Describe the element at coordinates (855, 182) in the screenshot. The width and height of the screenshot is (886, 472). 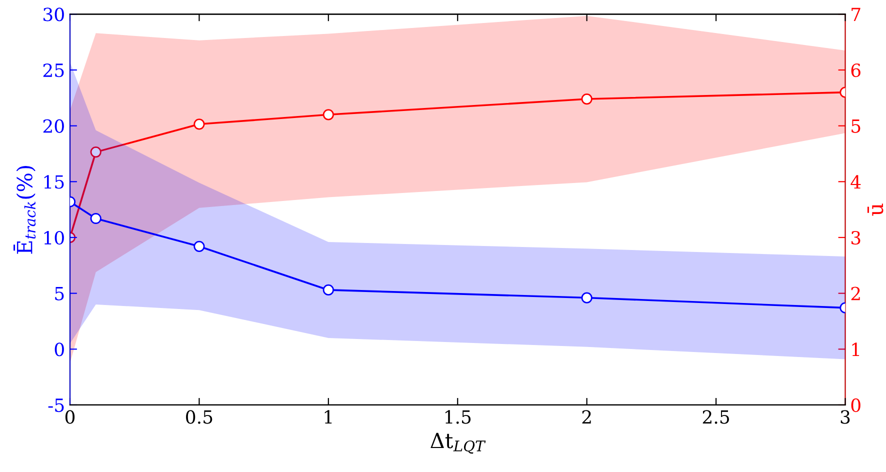
I see `y2-tick-label: 4` at that location.